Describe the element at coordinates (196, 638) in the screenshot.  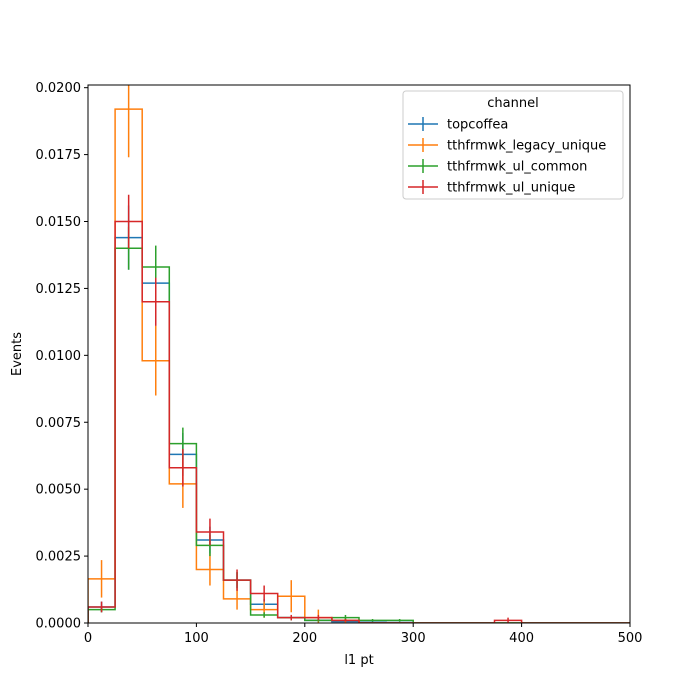
I see `x-tick-label: 100` at that location.